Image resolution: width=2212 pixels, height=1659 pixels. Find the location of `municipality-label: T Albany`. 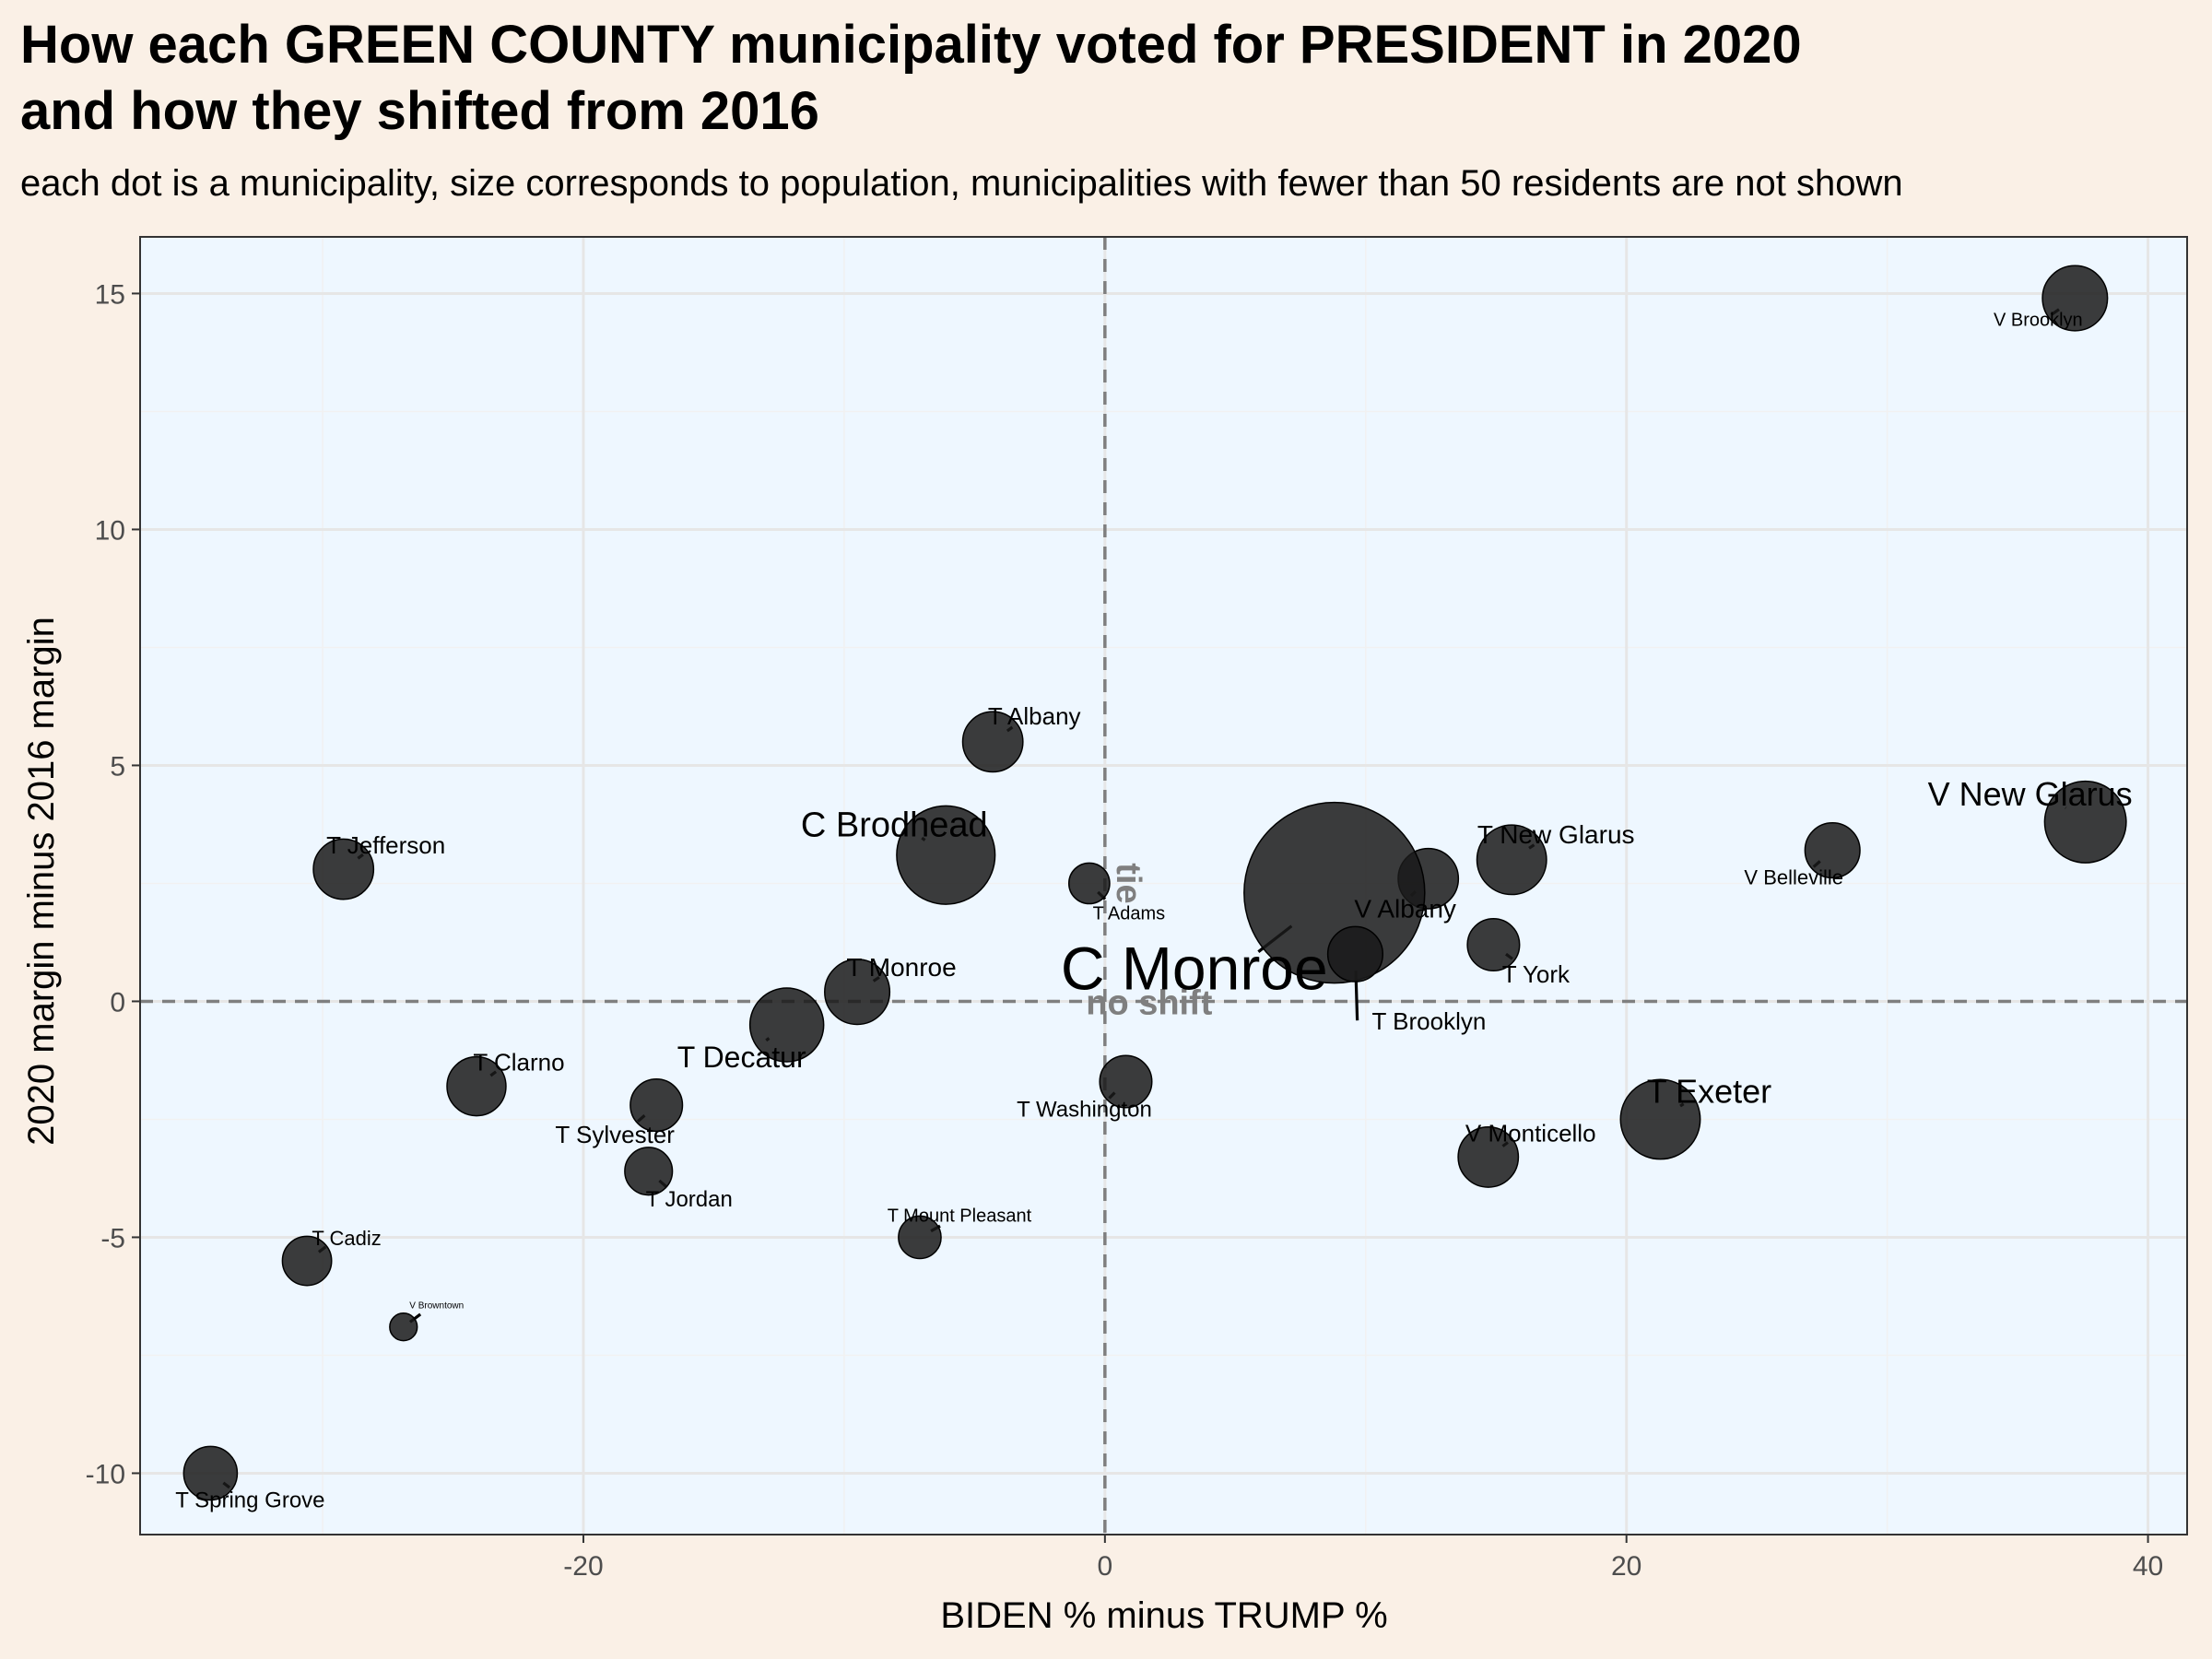

municipality-label: T Albany is located at coordinates (1034, 716).